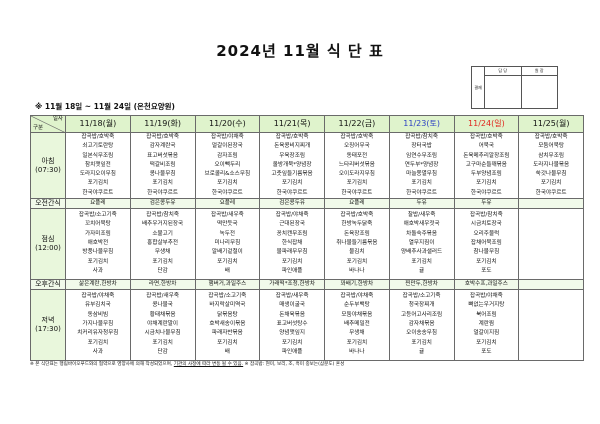  What do you see at coordinates (227, 296) in the screenshot?
I see `menu-item: 잡곡밥/소고기죽` at bounding box center [227, 296].